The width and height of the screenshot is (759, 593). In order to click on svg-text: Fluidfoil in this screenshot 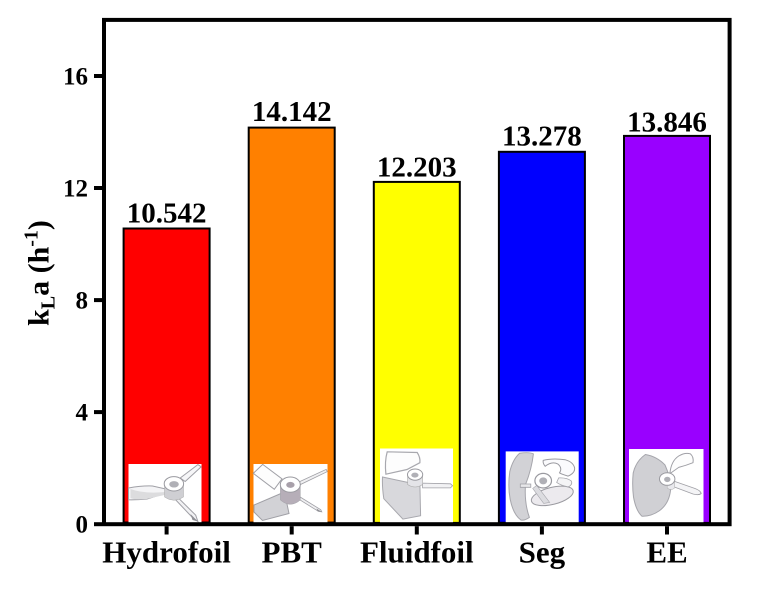, I will do `click(417, 552)`.